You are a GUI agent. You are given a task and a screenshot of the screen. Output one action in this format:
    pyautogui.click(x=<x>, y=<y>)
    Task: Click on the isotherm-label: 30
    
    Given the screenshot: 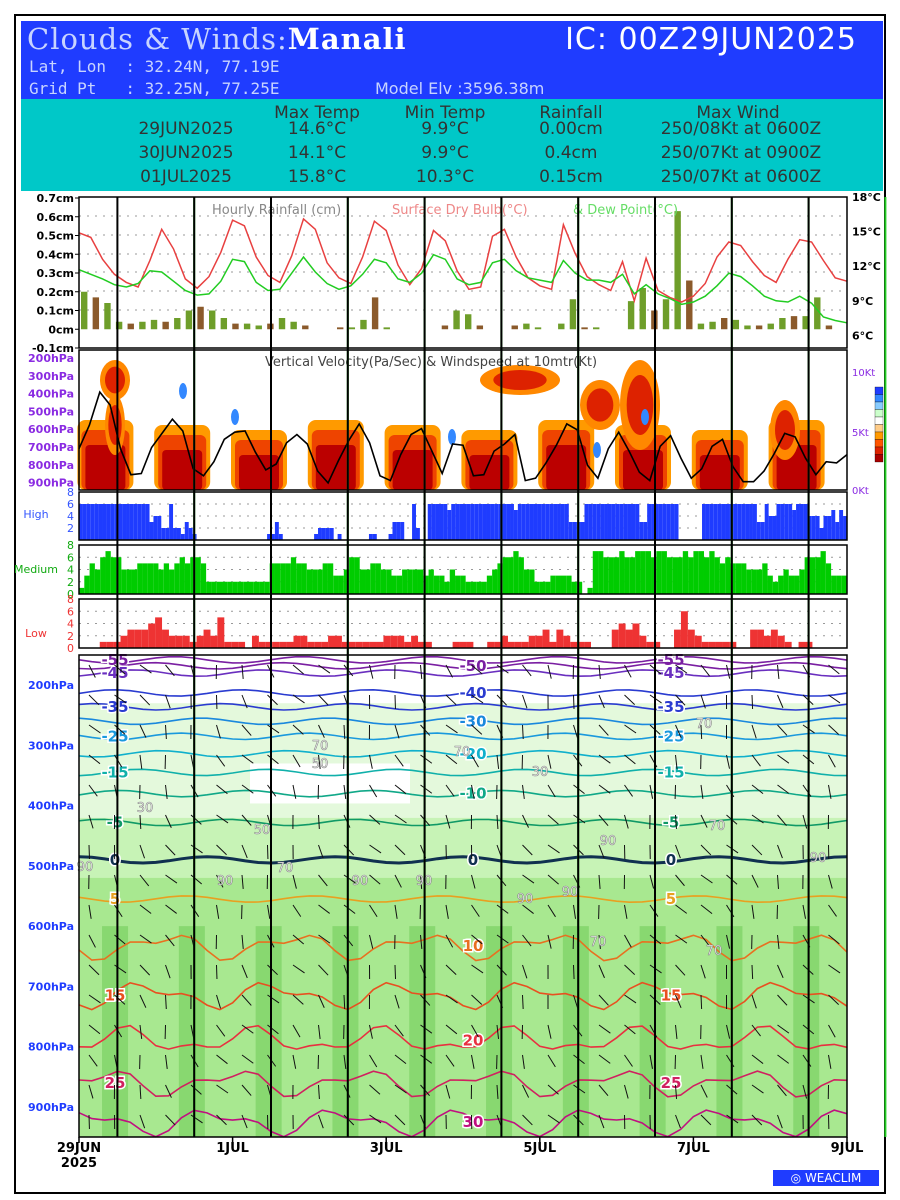 What is the action you would take?
    pyautogui.click(x=473, y=1122)
    